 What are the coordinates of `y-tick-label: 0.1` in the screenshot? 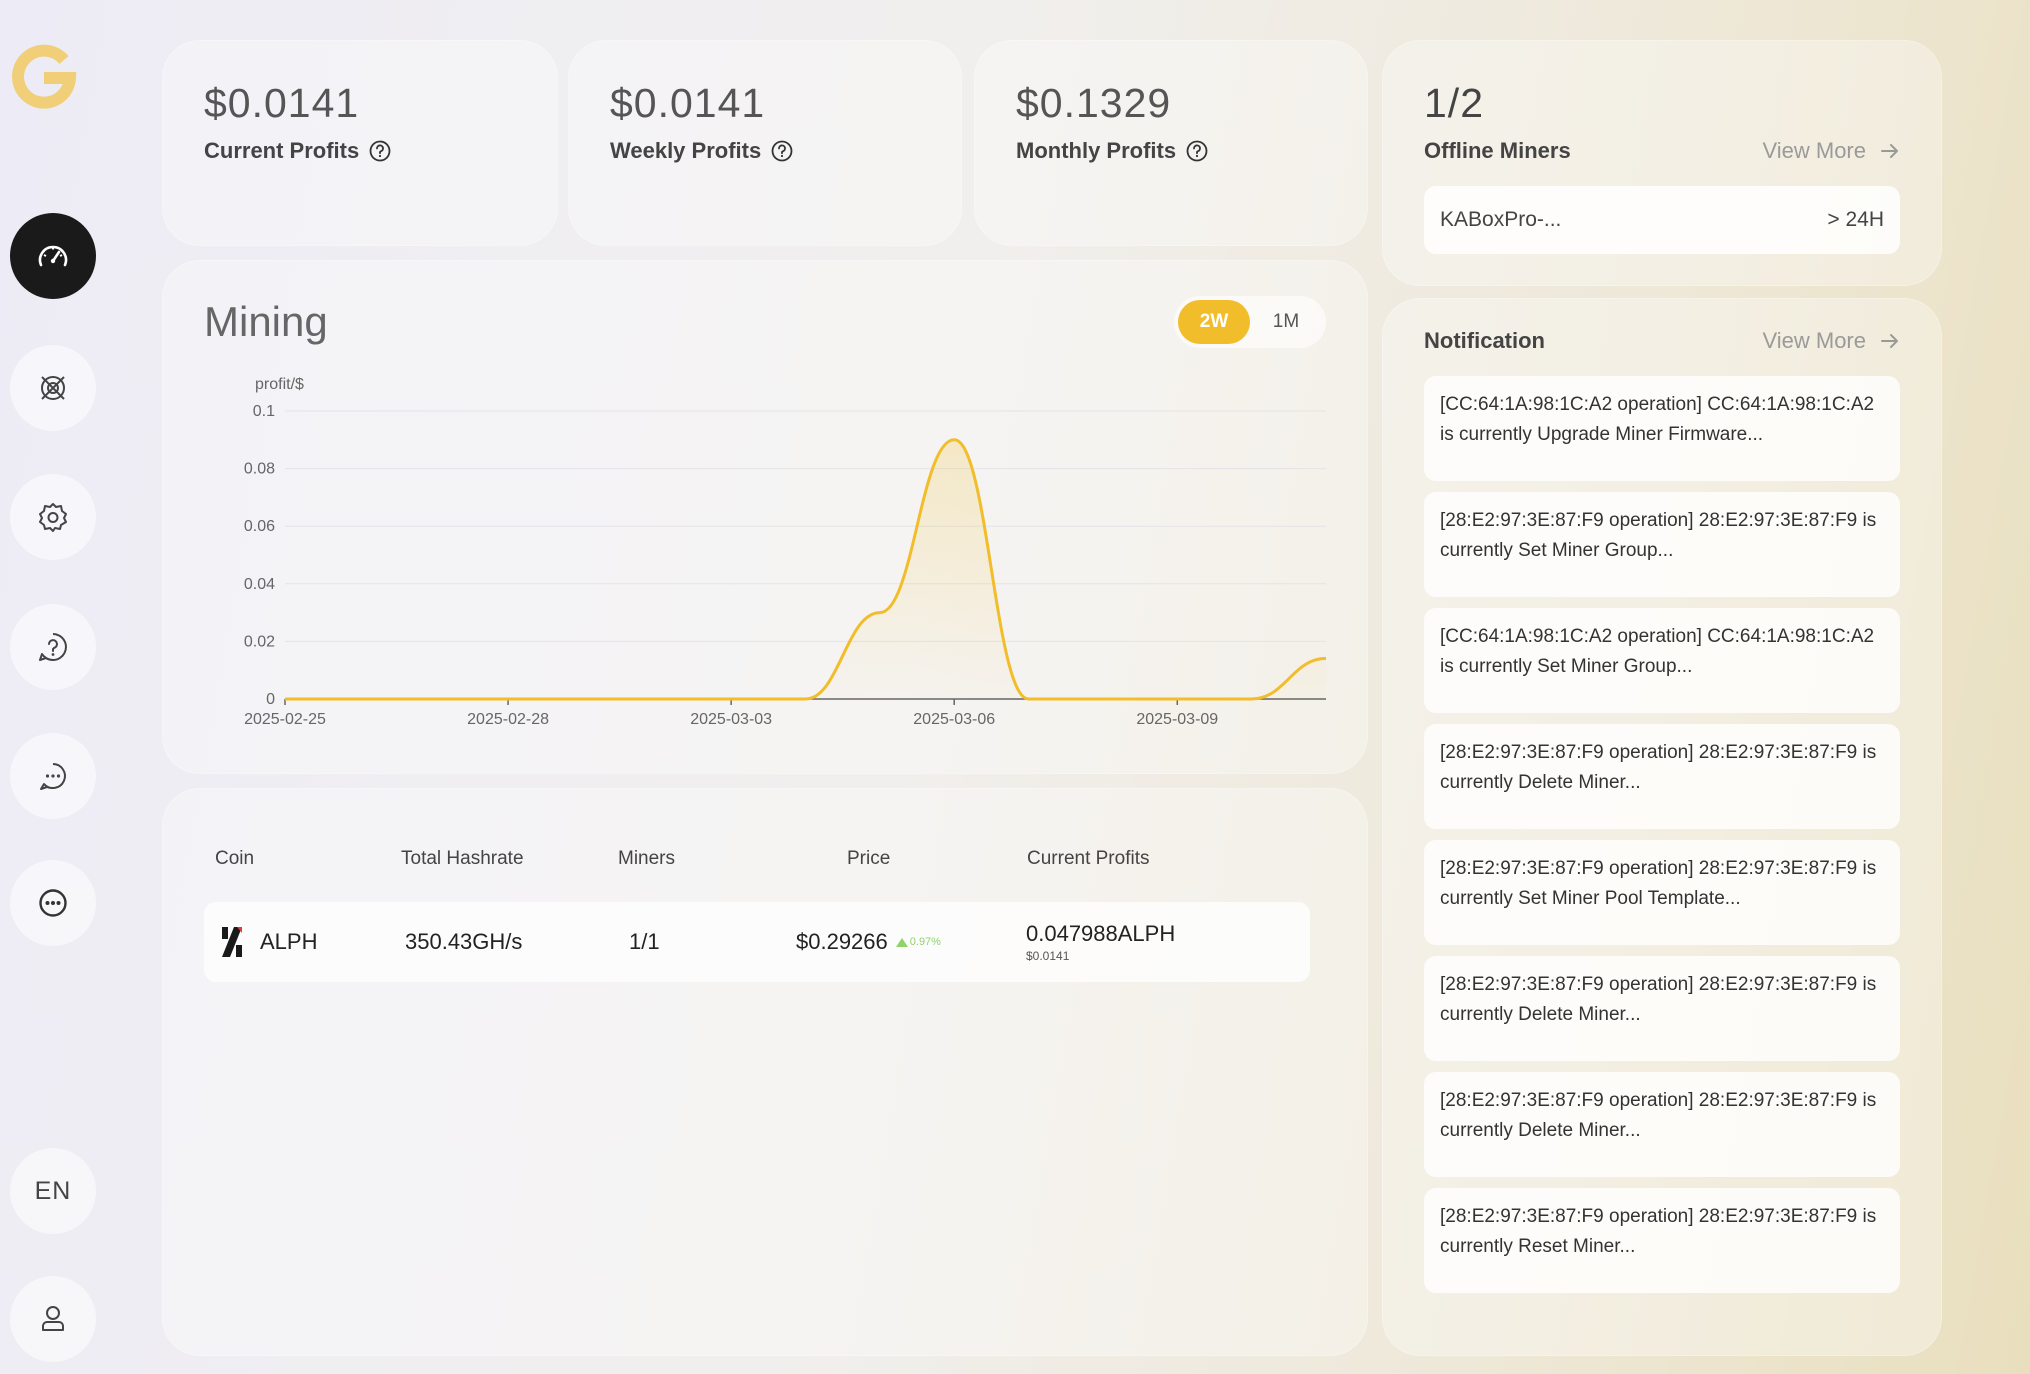 It's located at (264, 411).